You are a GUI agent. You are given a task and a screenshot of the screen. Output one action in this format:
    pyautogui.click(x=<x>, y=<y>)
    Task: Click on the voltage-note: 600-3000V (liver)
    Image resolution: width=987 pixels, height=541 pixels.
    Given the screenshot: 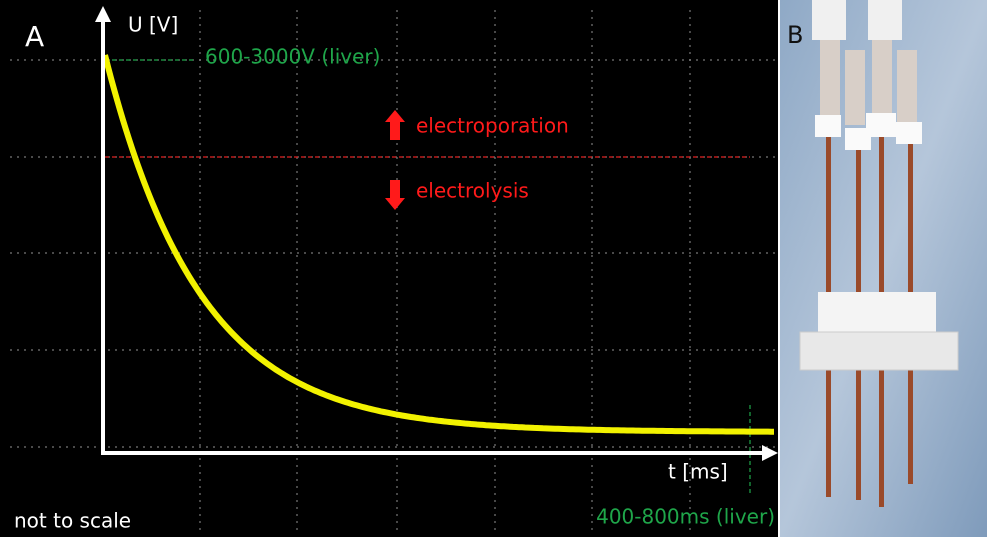 What is the action you would take?
    pyautogui.click(x=292, y=57)
    